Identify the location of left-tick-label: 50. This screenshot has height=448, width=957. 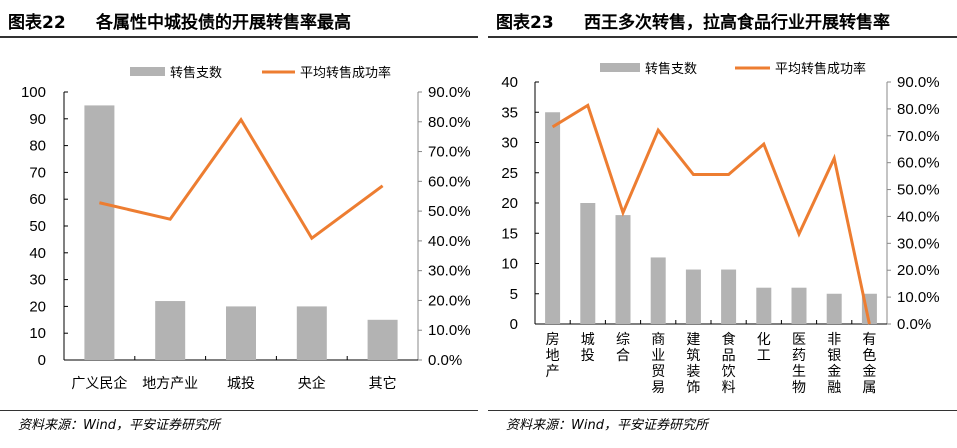
(37, 226).